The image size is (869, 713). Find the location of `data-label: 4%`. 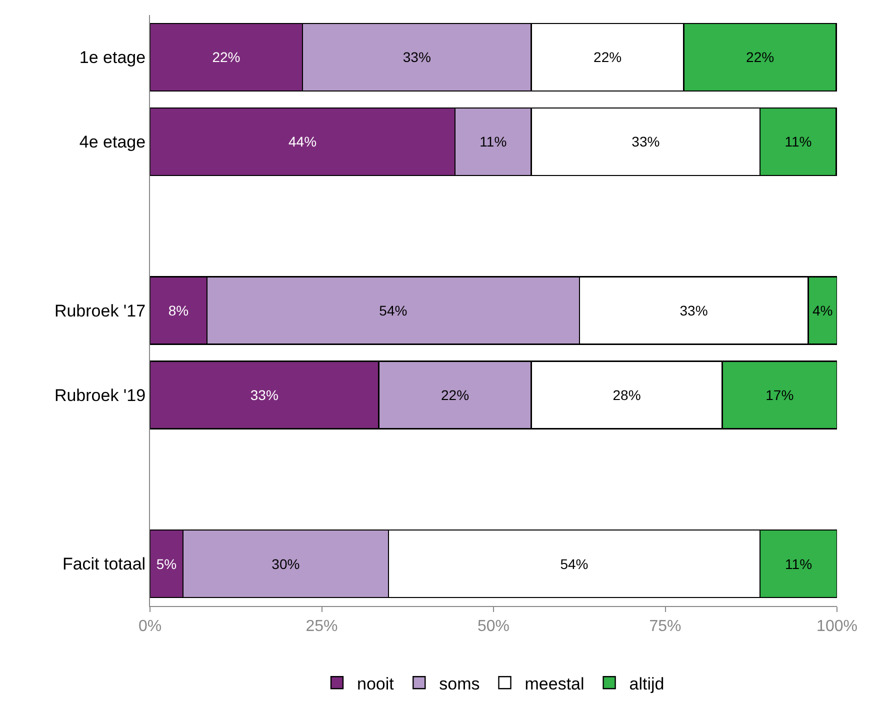

data-label: 4% is located at coordinates (822, 310).